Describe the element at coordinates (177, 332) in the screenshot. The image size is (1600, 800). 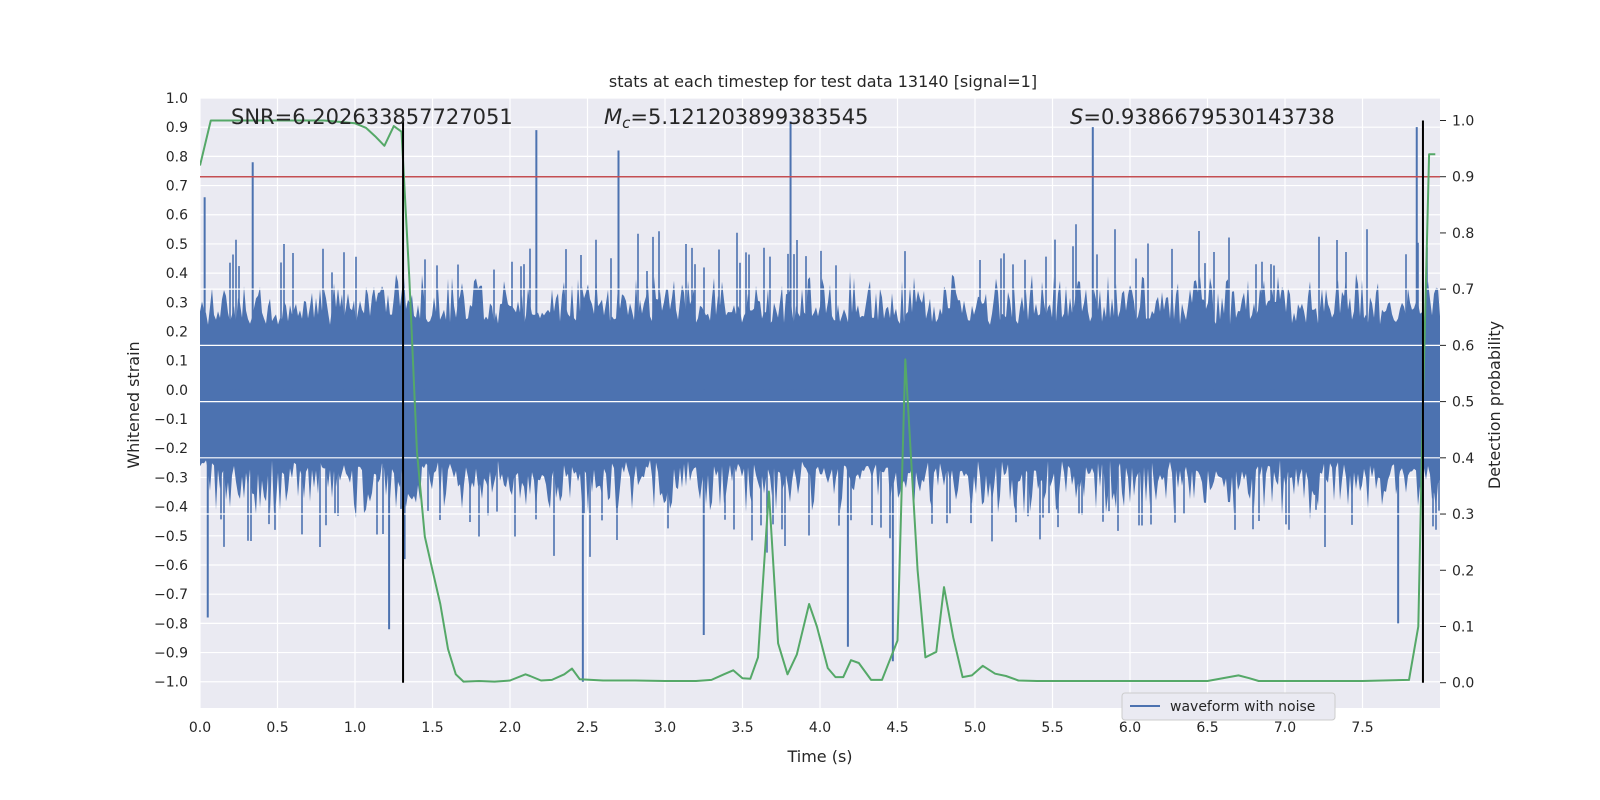
I see `y-tick-label: 0.2` at that location.